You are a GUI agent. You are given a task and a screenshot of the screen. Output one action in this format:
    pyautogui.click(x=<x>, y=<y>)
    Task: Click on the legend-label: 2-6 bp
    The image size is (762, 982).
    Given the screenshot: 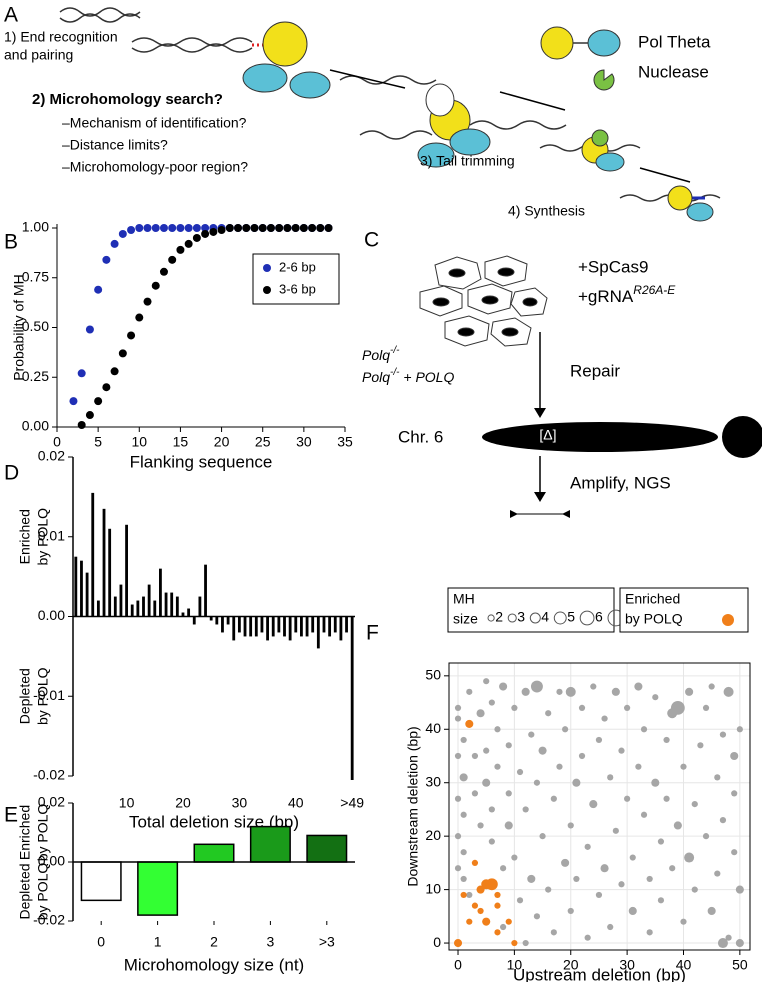 What is the action you would take?
    pyautogui.click(x=297, y=266)
    